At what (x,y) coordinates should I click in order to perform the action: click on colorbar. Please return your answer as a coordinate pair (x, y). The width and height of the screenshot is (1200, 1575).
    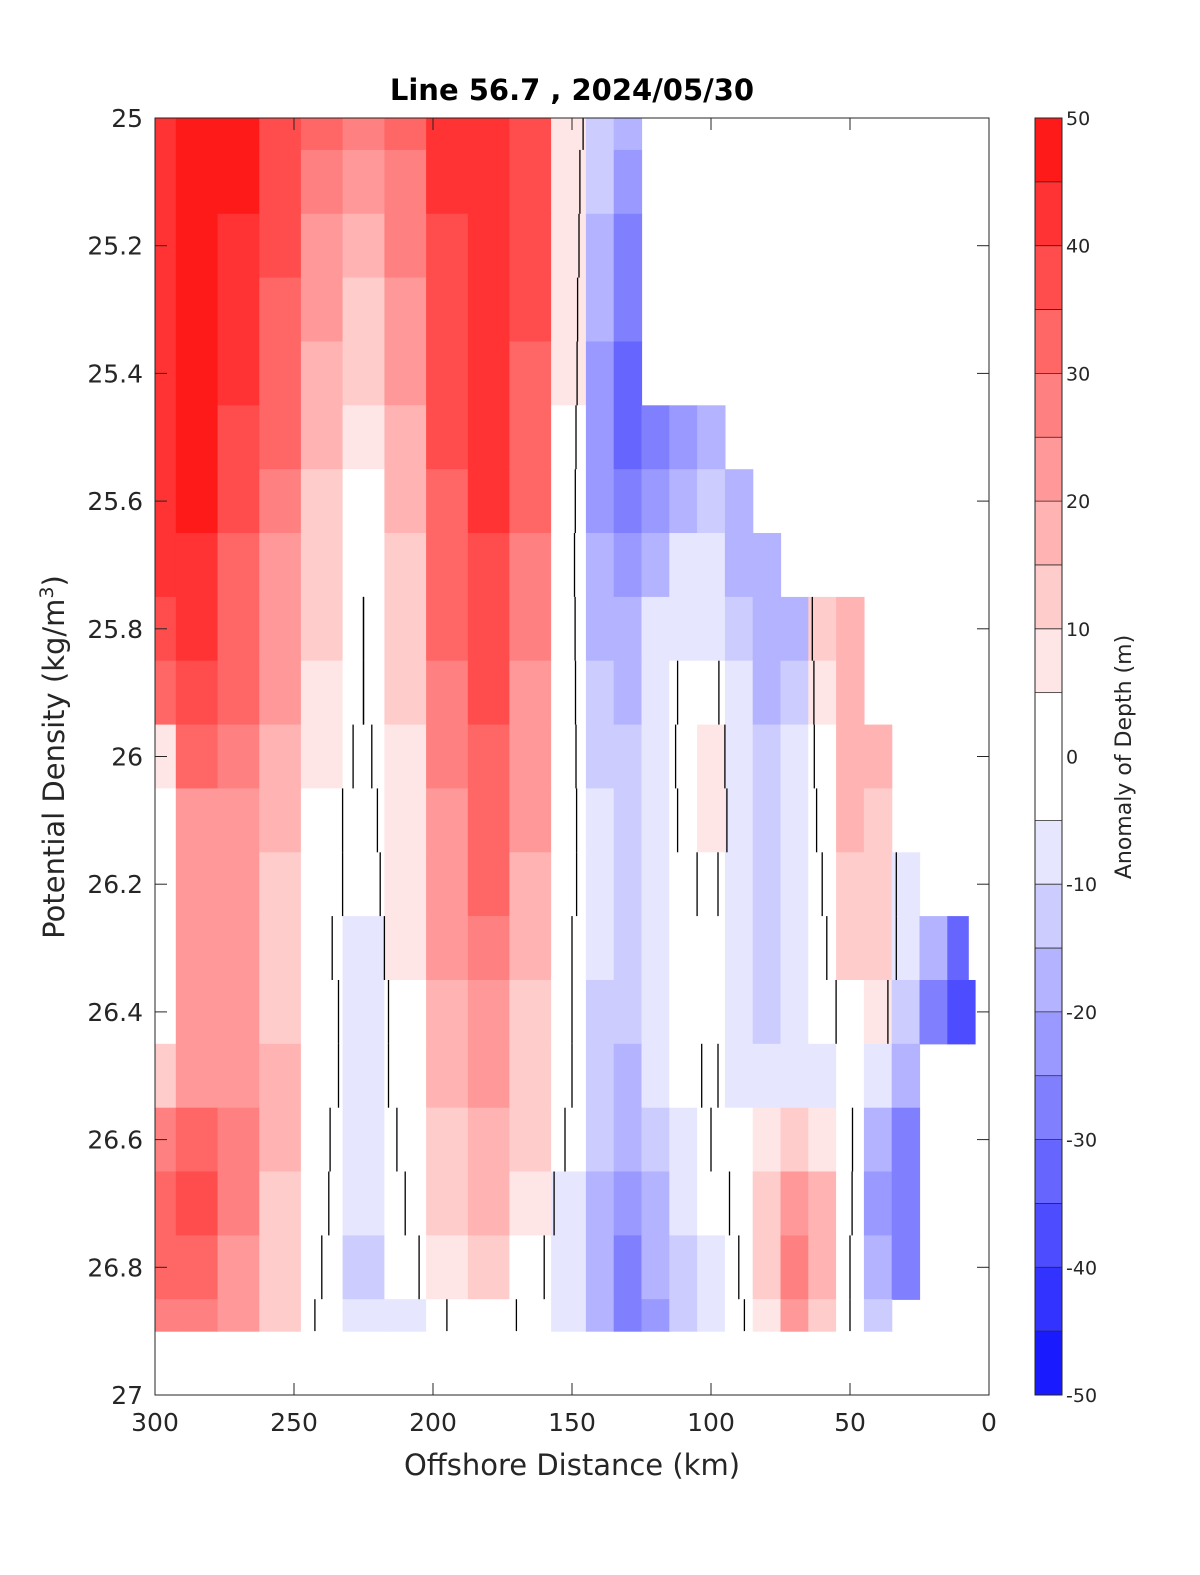
    Looking at the image, I should click on (1048, 756).